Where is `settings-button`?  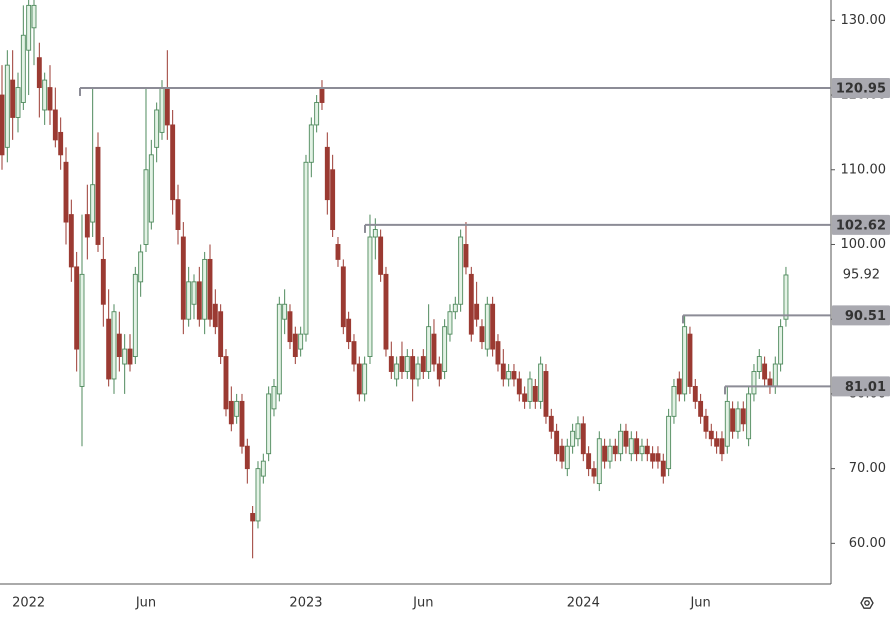
settings-button is located at coordinates (867, 603).